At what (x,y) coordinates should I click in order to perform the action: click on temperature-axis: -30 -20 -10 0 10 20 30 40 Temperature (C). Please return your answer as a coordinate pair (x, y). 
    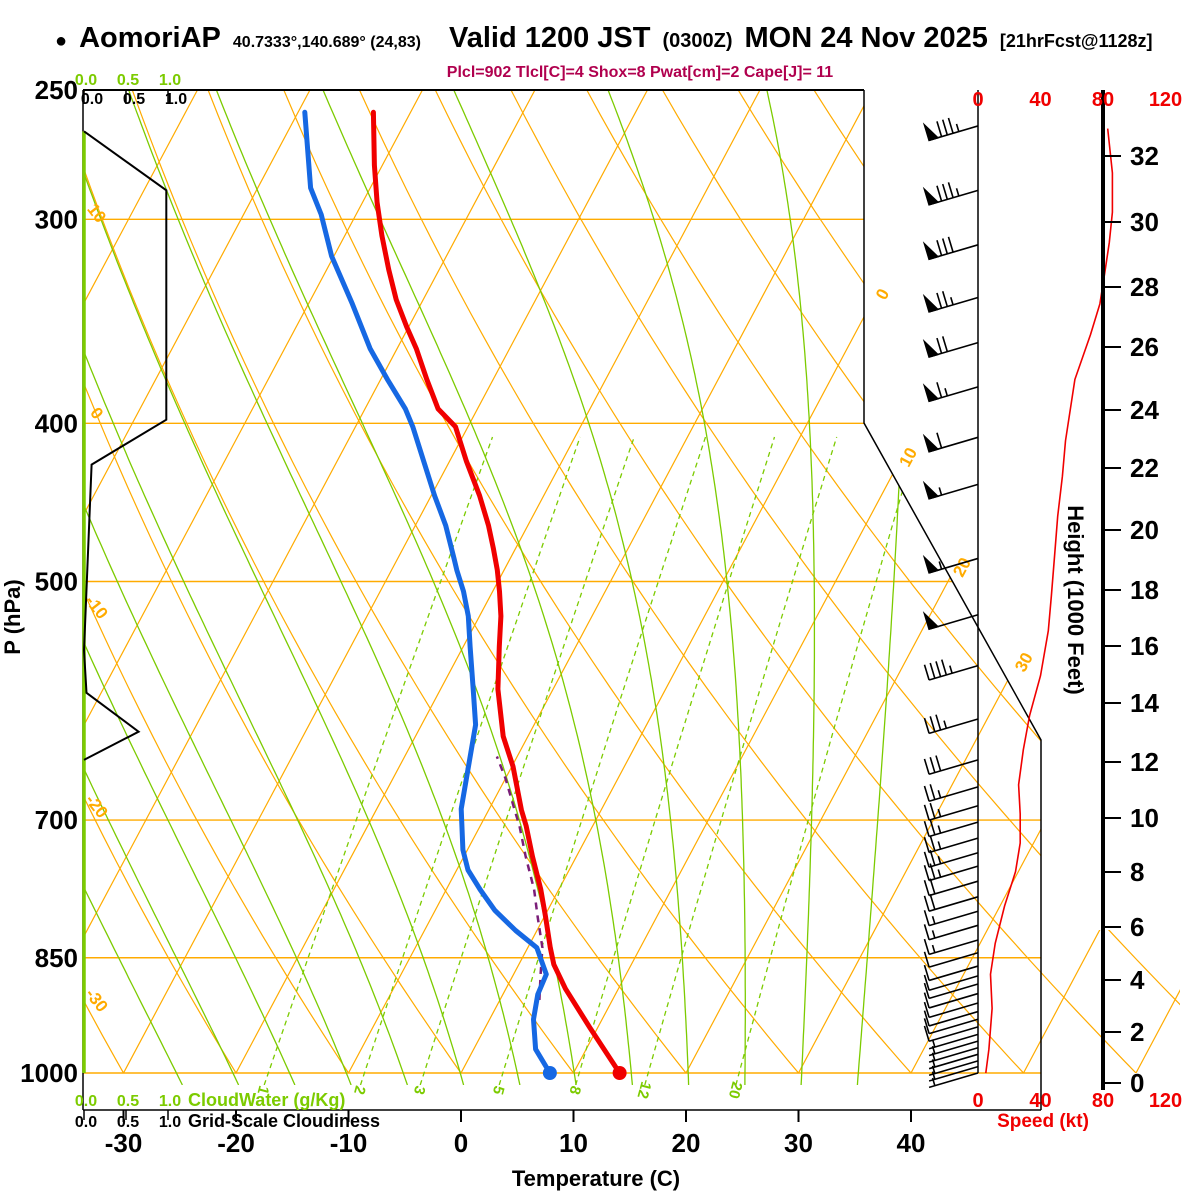
    Looking at the image, I should click on (515, 1150).